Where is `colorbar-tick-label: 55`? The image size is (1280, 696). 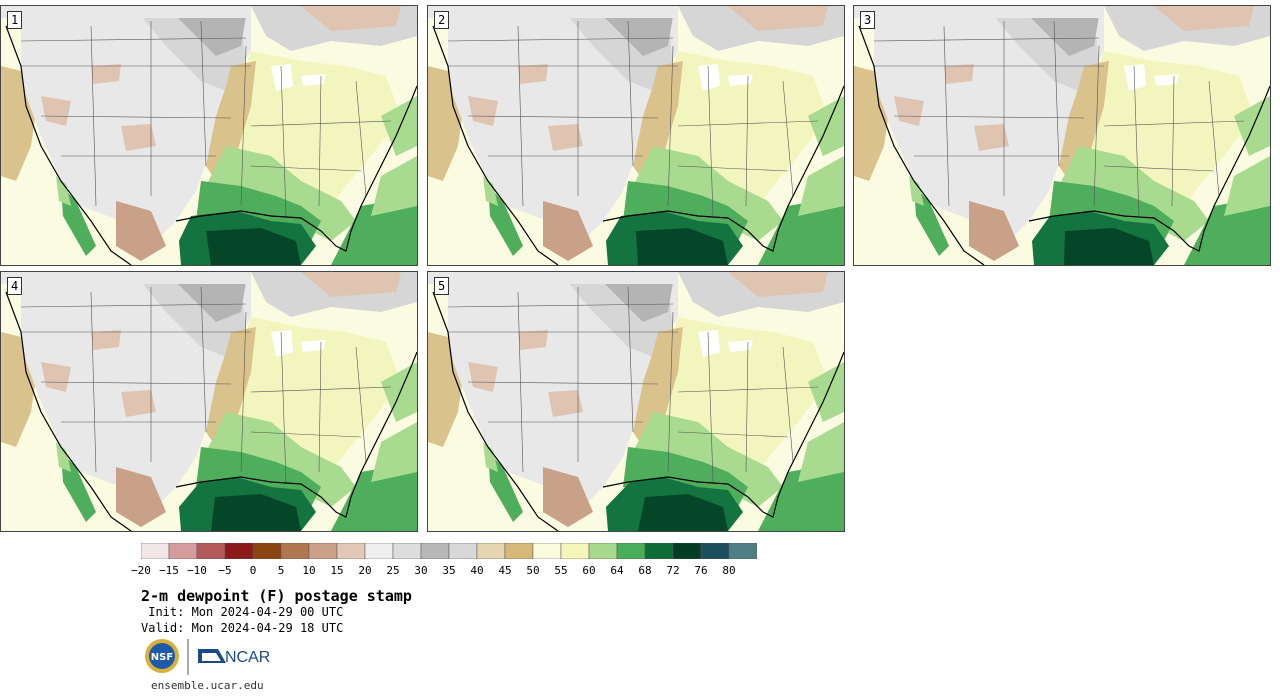 colorbar-tick-label: 55 is located at coordinates (561, 570).